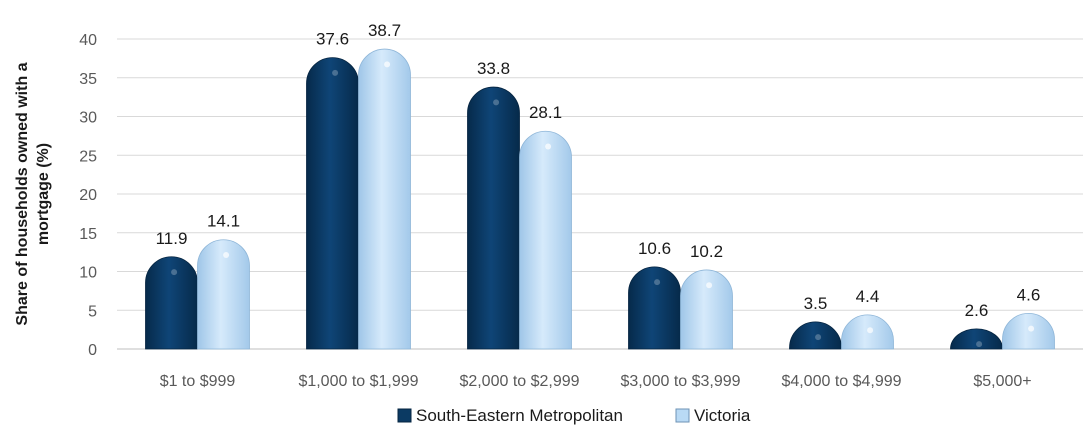 The width and height of the screenshot is (1083, 428). Describe the element at coordinates (654, 248) in the screenshot. I see `data-label: 10.6` at that location.